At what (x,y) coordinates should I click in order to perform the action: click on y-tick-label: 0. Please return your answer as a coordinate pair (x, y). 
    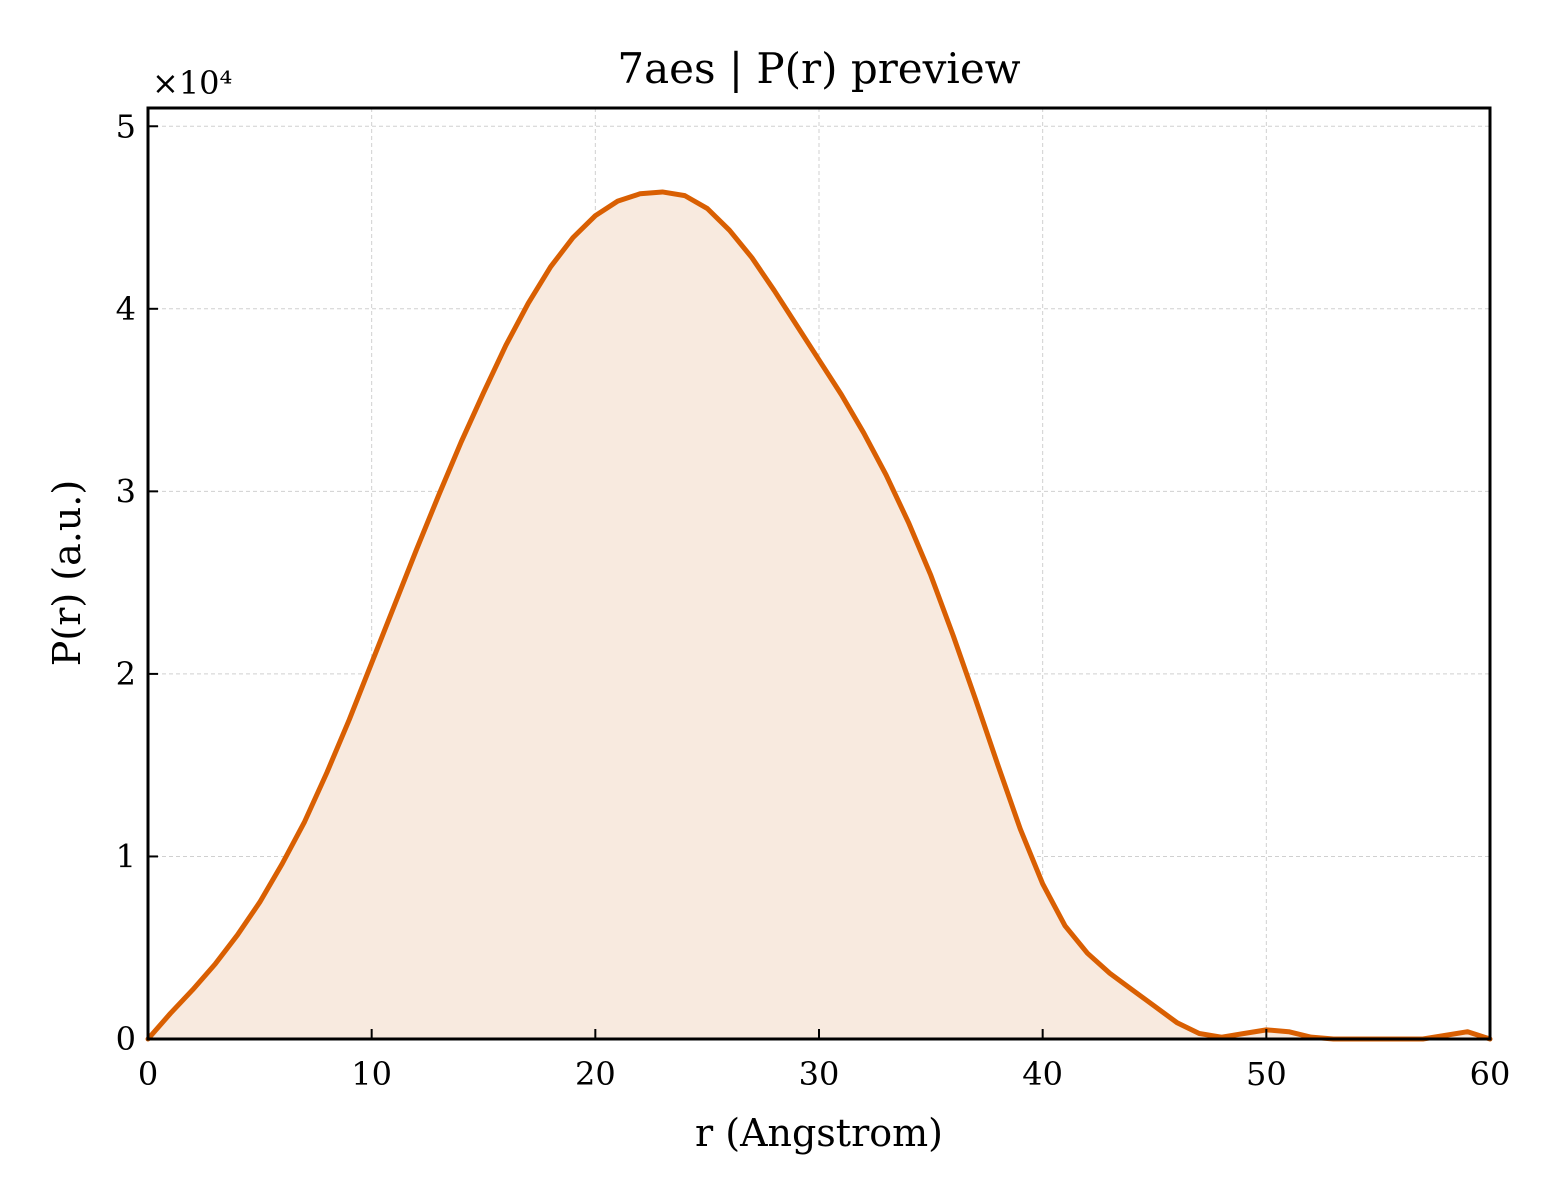
    Looking at the image, I should click on (126, 1039).